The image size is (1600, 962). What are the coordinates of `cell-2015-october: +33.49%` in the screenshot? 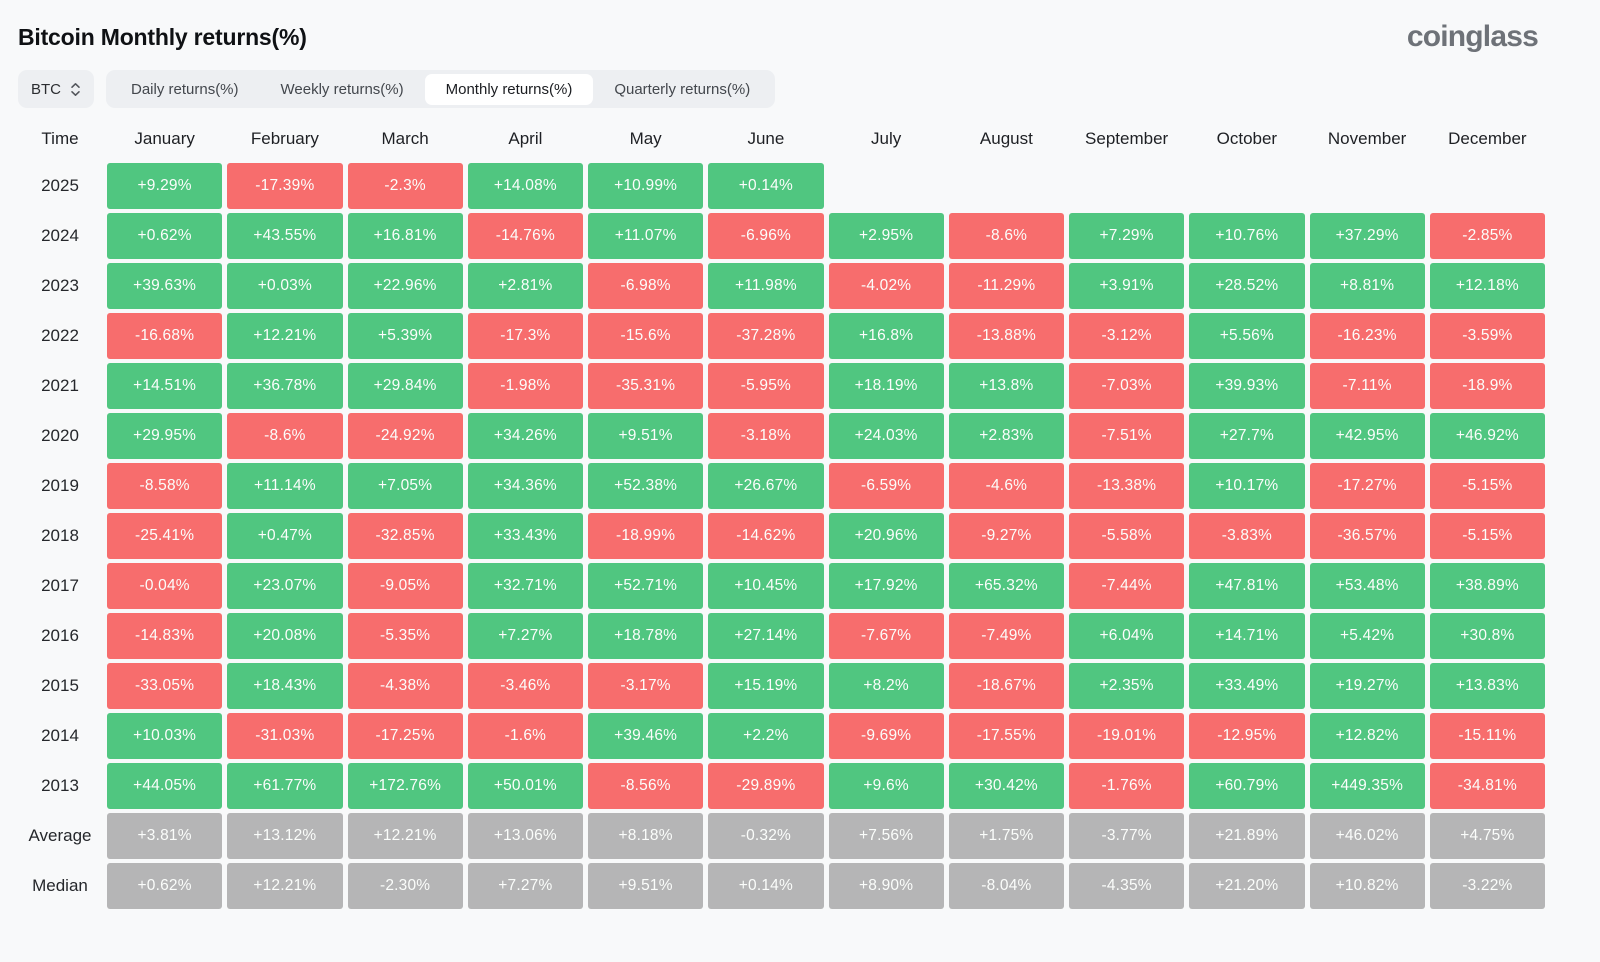 It's located at (1247, 686).